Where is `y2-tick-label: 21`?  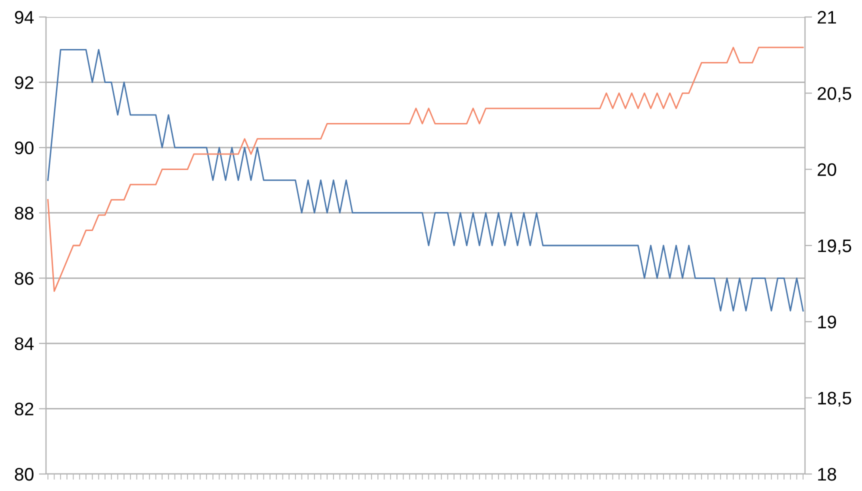
y2-tick-label: 21 is located at coordinates (827, 17).